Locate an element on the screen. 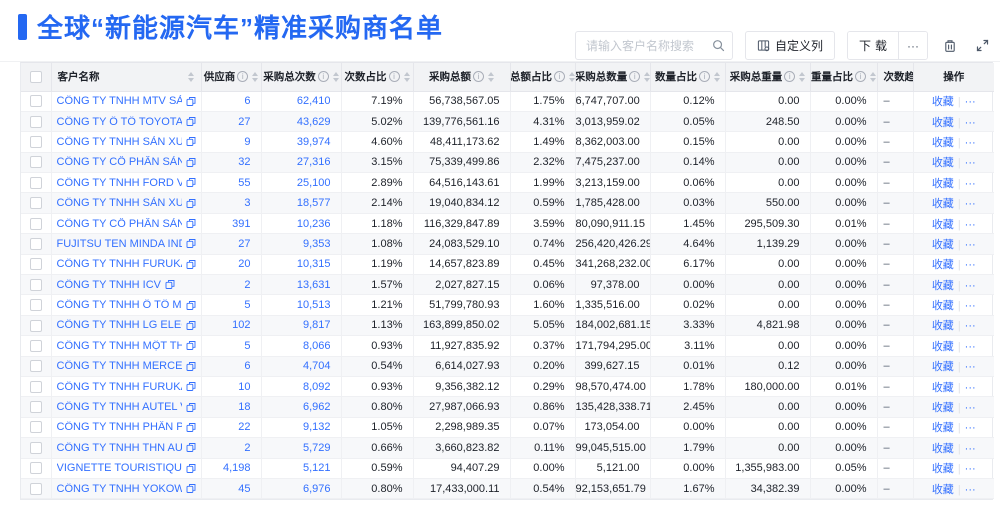 The image size is (1000, 521). suppliers-cell: 5 is located at coordinates (231, 346).